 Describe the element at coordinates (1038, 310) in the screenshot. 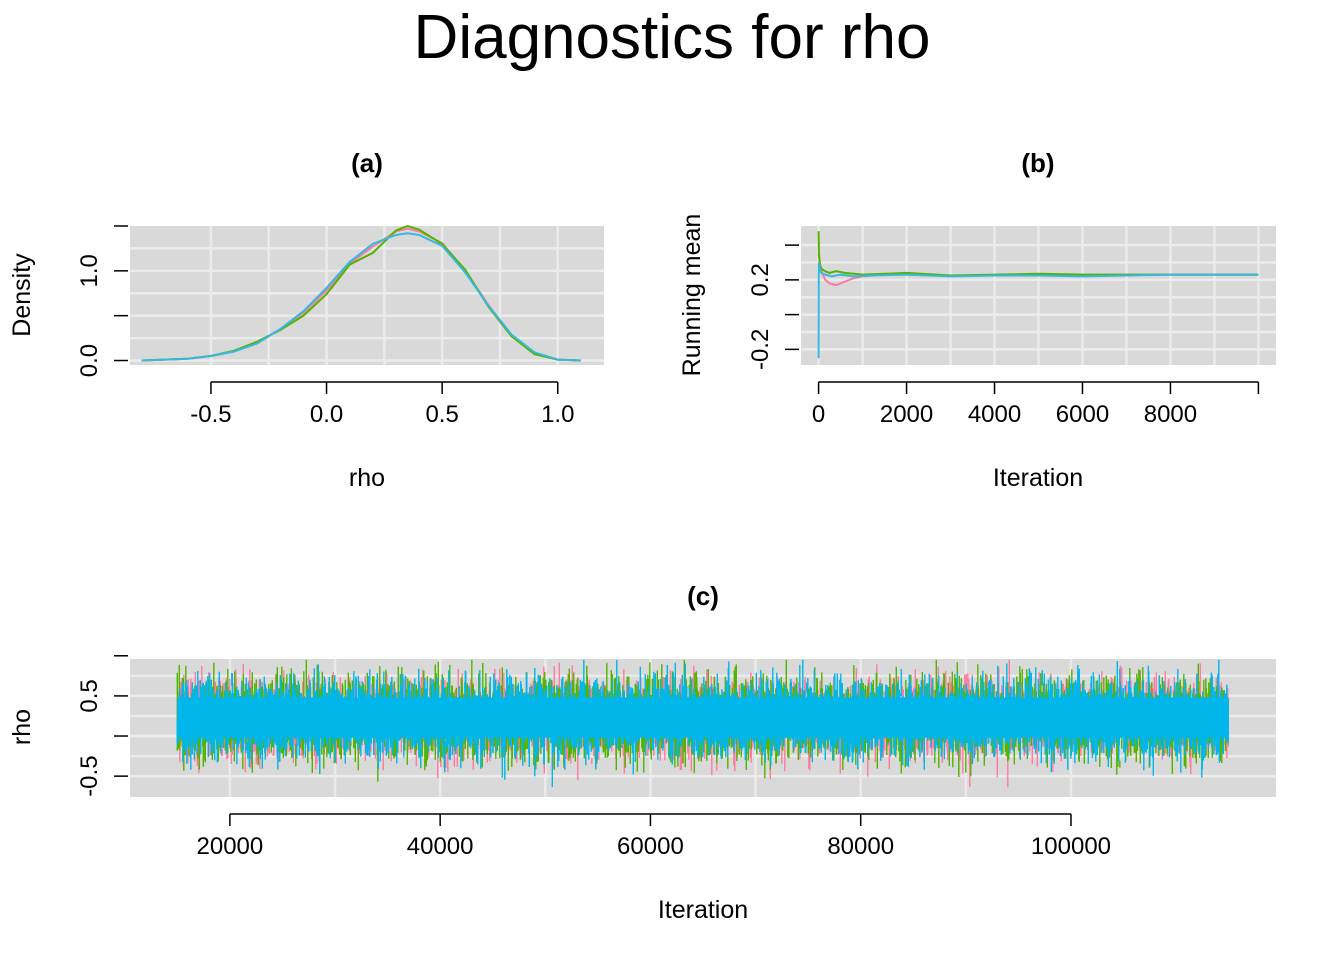

I see `panel-b-series-line` at that location.